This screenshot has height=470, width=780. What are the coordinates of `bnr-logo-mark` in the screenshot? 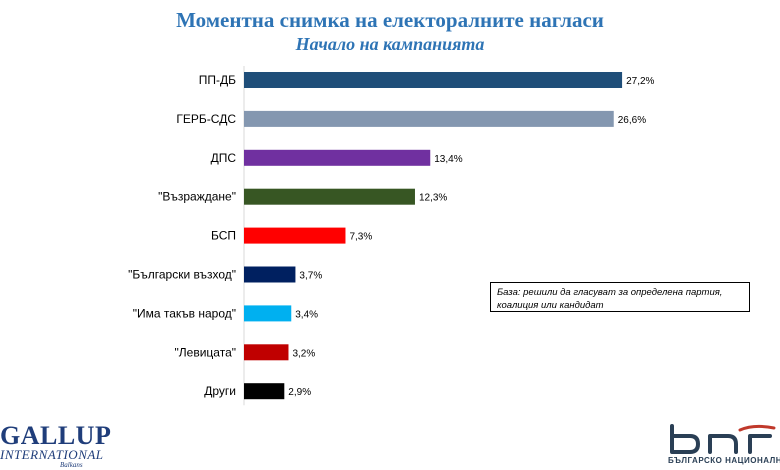 It's located at (723, 439).